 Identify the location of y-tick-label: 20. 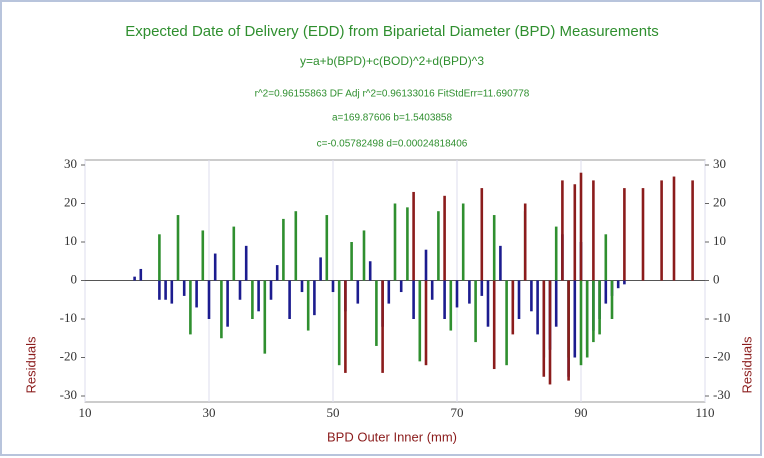
(70, 201).